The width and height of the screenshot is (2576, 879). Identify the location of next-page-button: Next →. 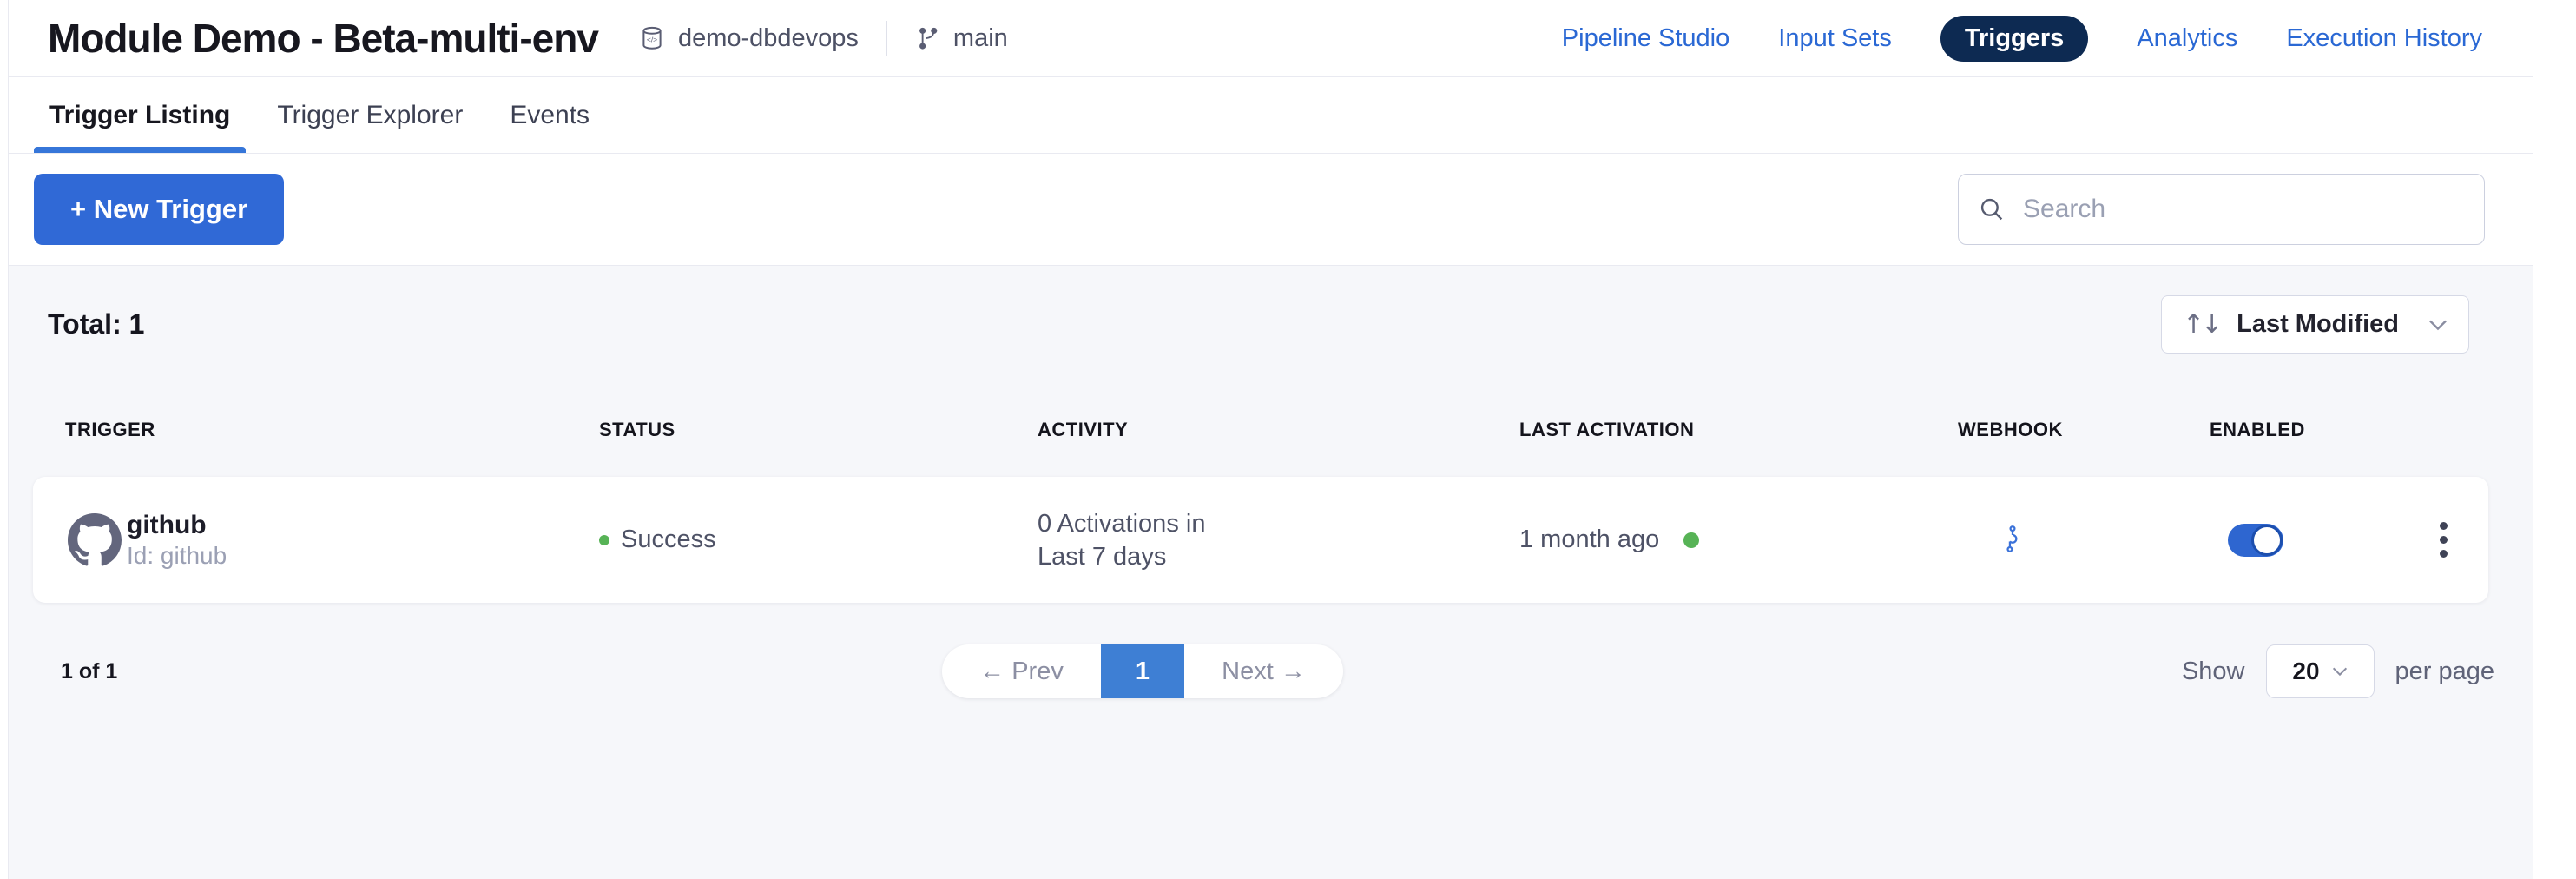
(1264, 671).